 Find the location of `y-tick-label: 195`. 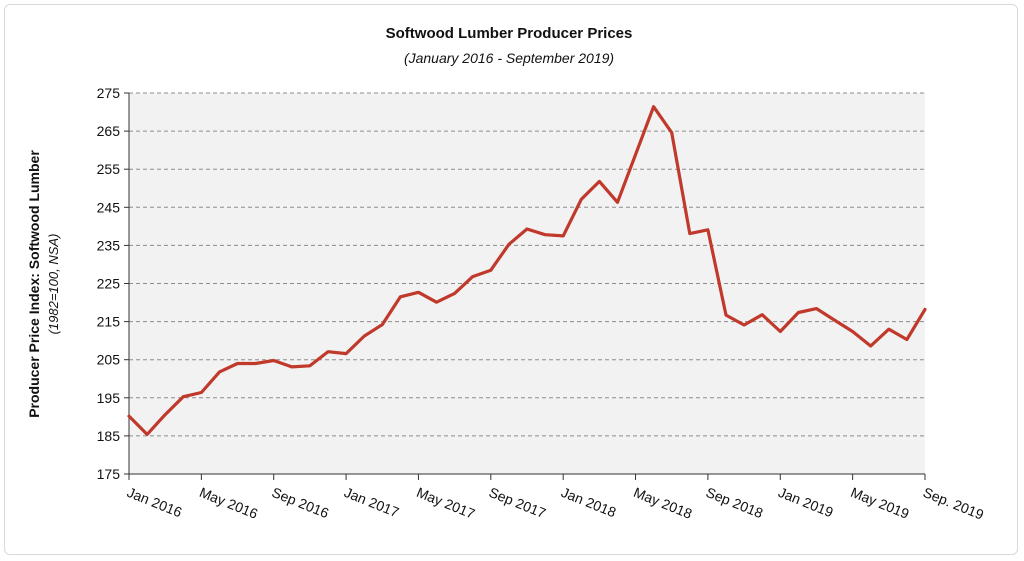

y-tick-label: 195 is located at coordinates (109, 398).